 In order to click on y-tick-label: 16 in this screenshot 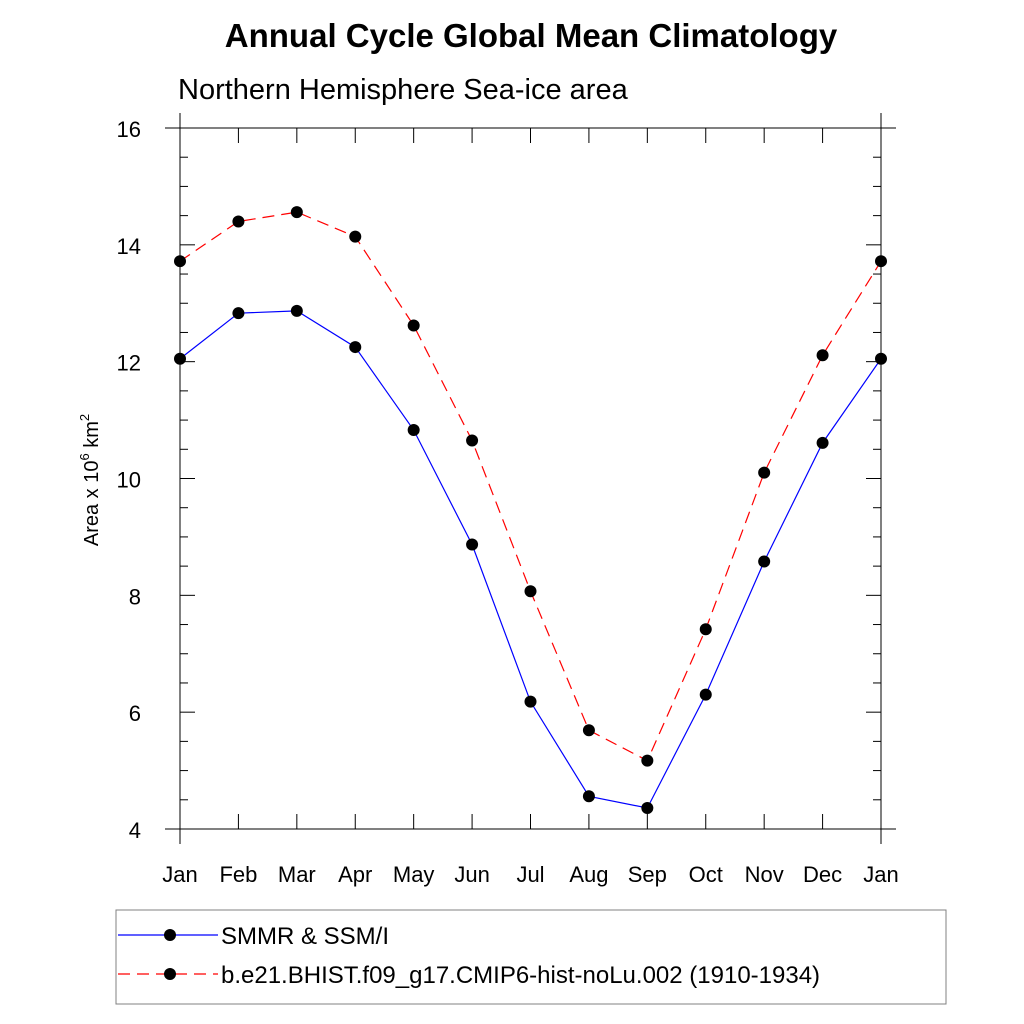, I will do `click(129, 129)`.